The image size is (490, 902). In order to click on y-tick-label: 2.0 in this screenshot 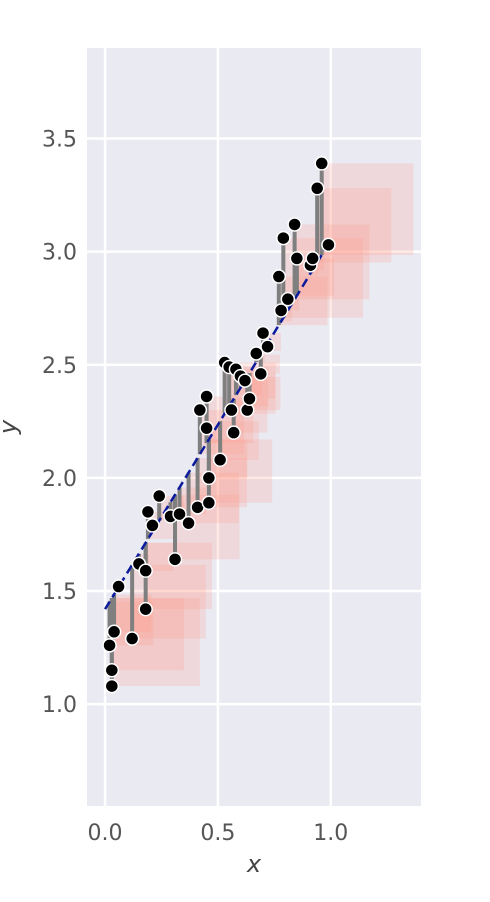, I will do `click(59, 479)`.